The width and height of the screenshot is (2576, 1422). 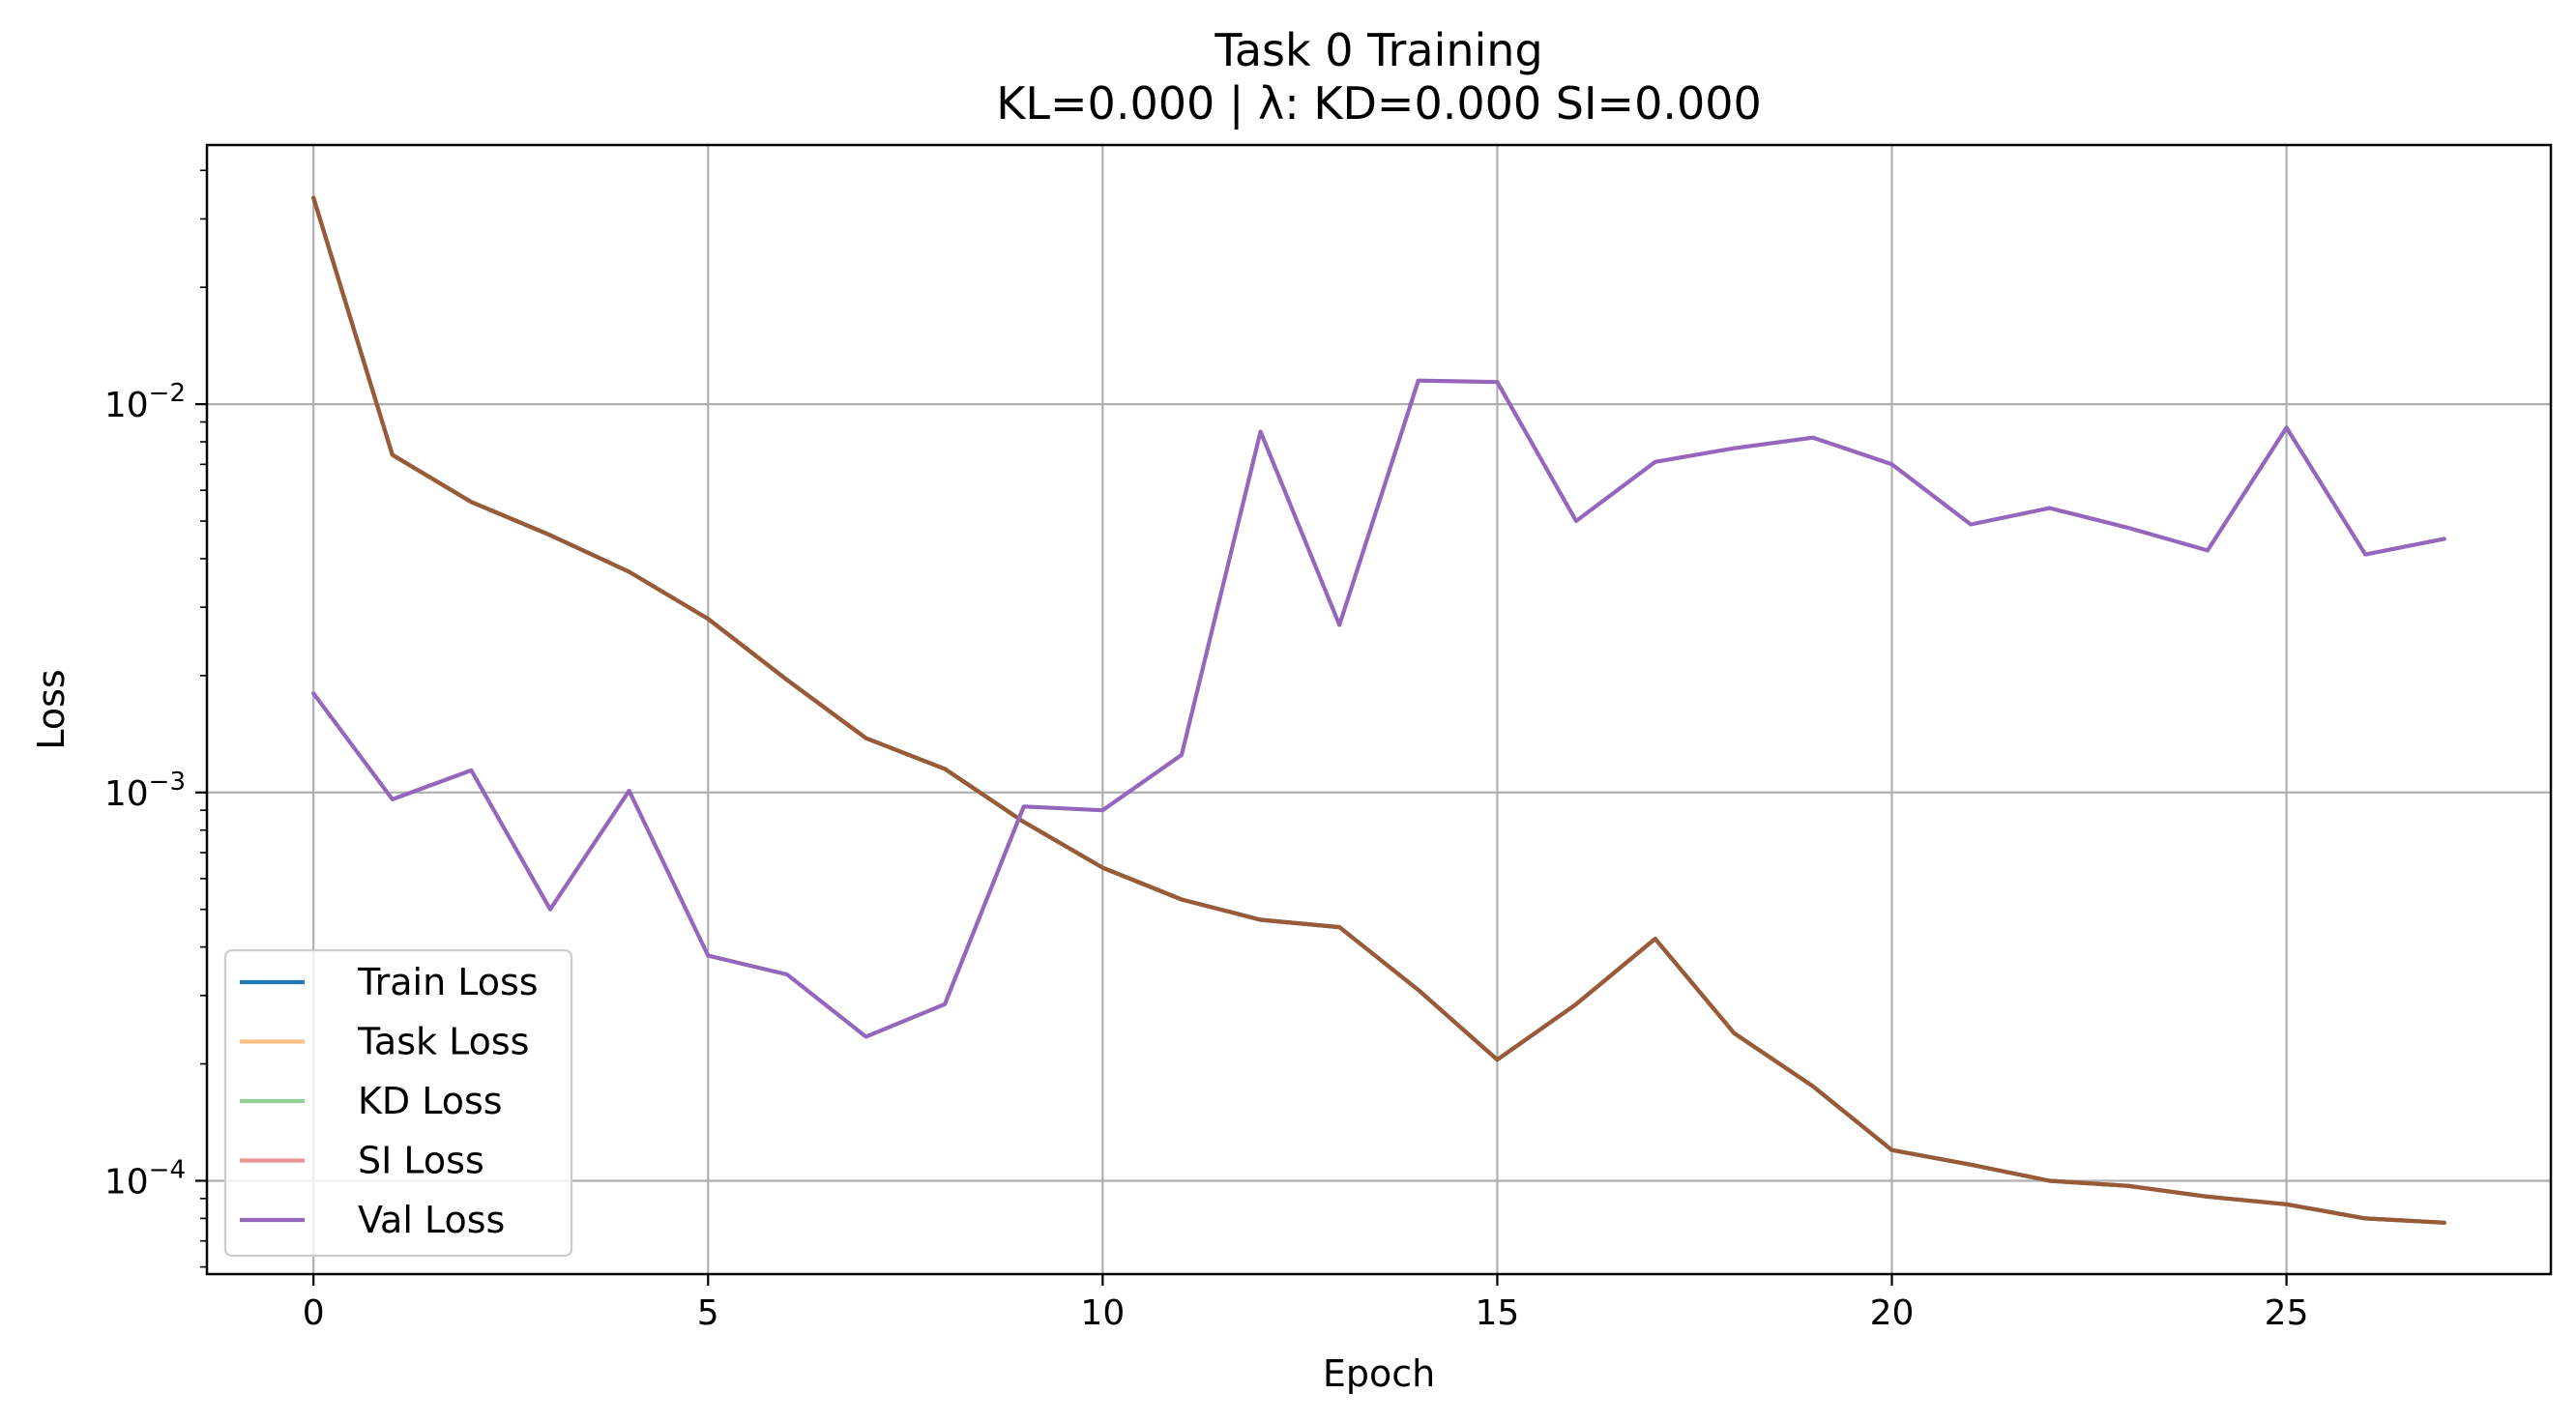 I want to click on x-tick-label: 25, so click(x=2287, y=1313).